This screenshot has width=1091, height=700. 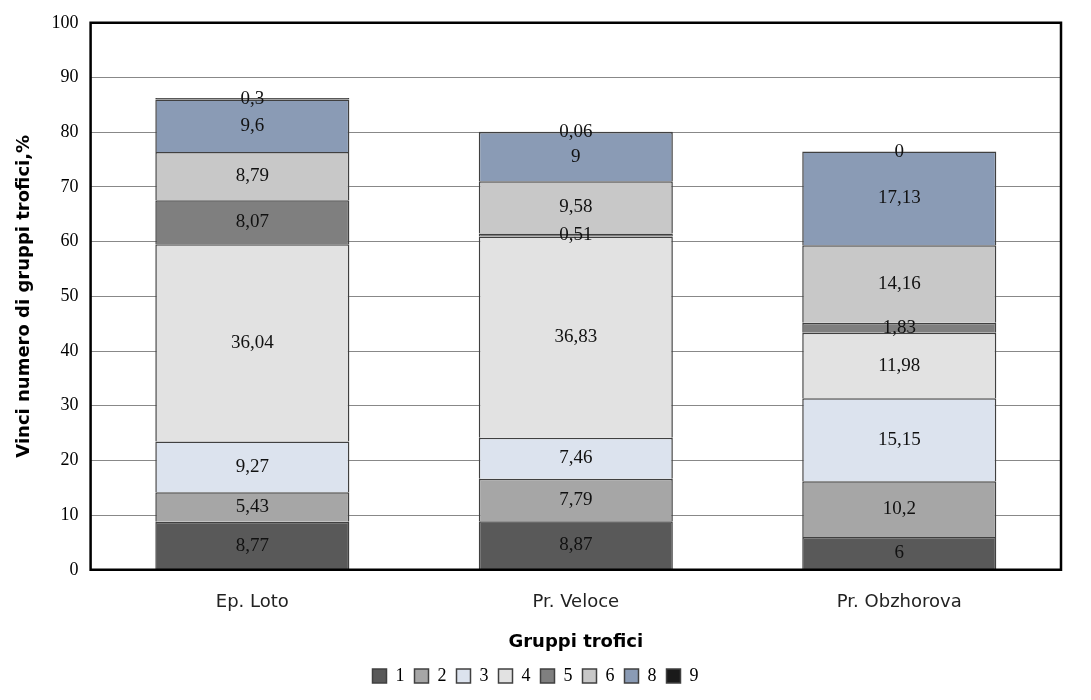 What do you see at coordinates (69, 349) in the screenshot?
I see `y-tick-label: 40` at bounding box center [69, 349].